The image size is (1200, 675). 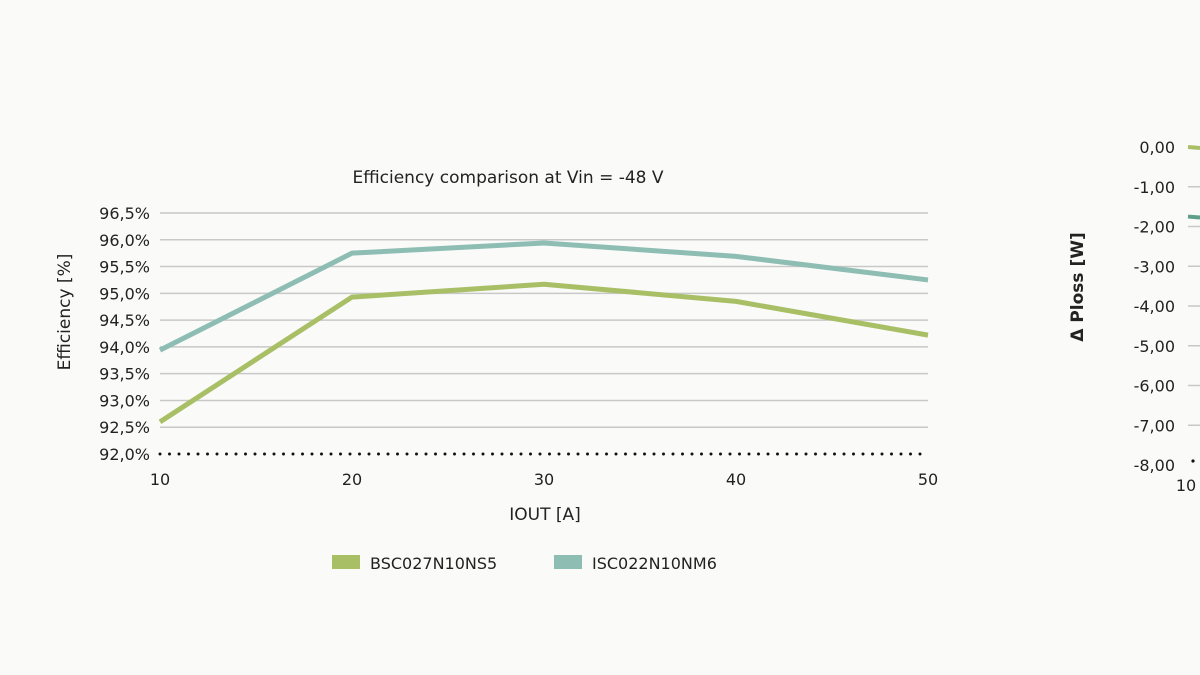 What do you see at coordinates (1193, 461) in the screenshot?
I see `x-axis-dot` at bounding box center [1193, 461].